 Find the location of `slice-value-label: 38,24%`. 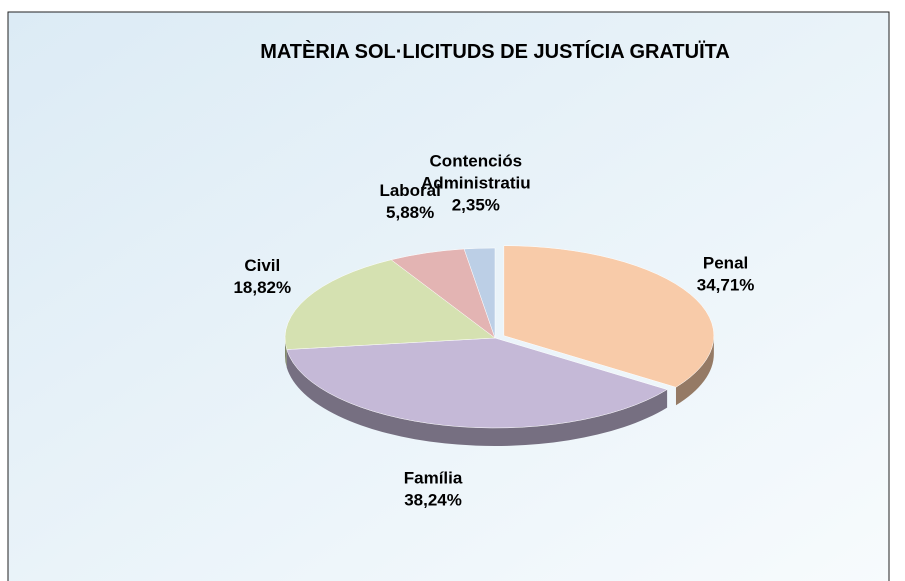

slice-value-label: 38,24% is located at coordinates (433, 500).